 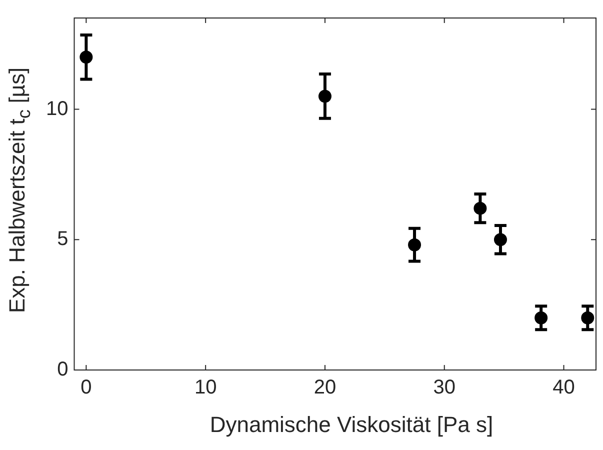 I want to click on x-tick-label: 10, so click(x=205, y=387).